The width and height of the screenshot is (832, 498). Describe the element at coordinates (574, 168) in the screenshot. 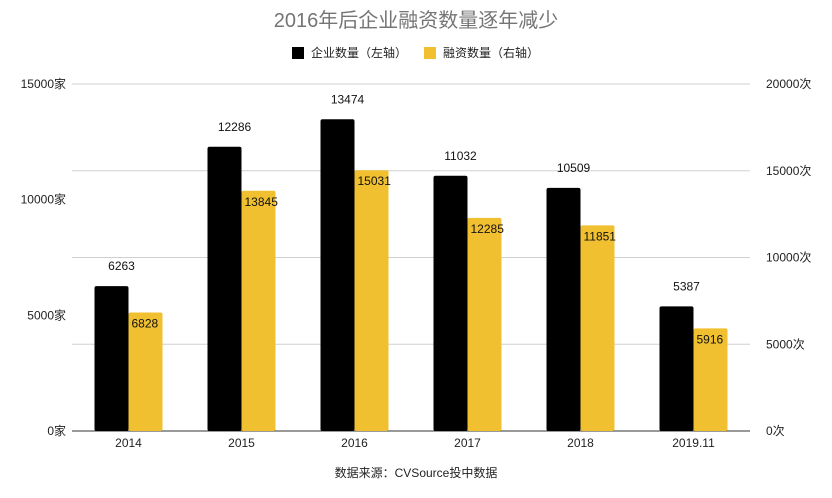

I see `data-label-enterprises: 10509` at that location.